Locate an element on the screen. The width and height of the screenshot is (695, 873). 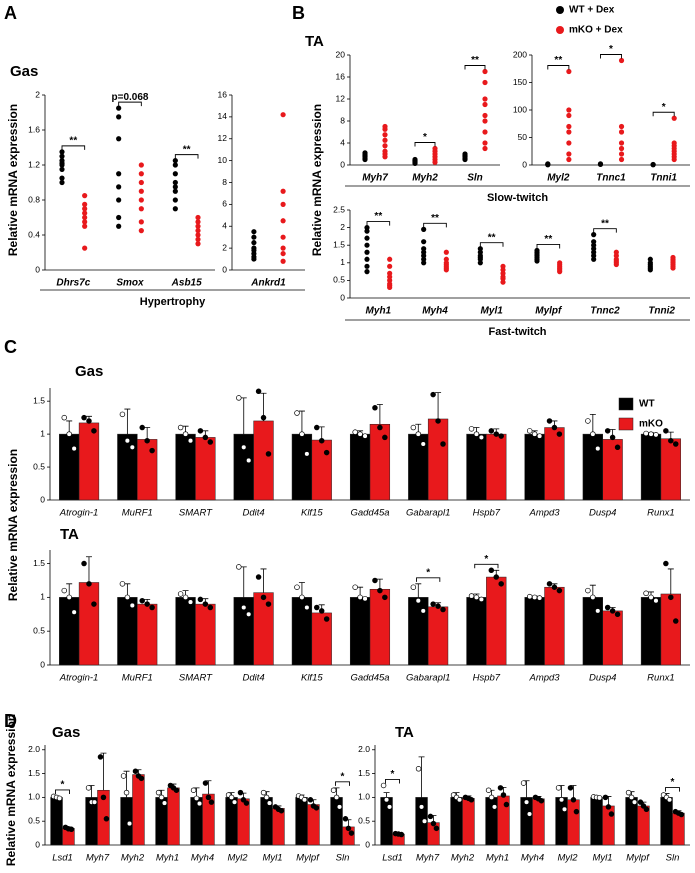
y-tick-label: 1.0 is located at coordinates (34, 797).